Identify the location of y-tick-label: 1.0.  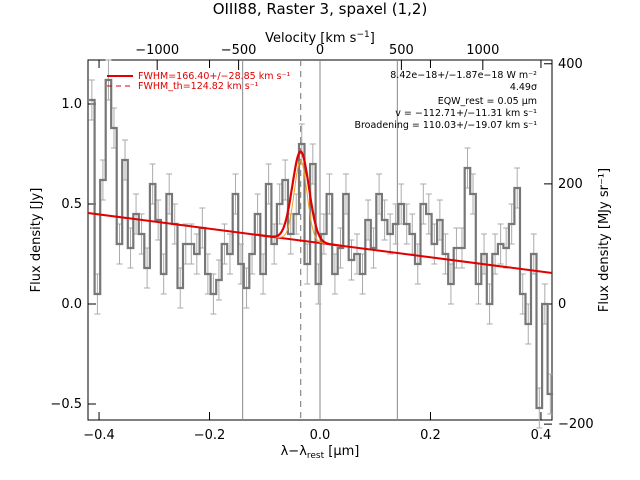
(71, 104).